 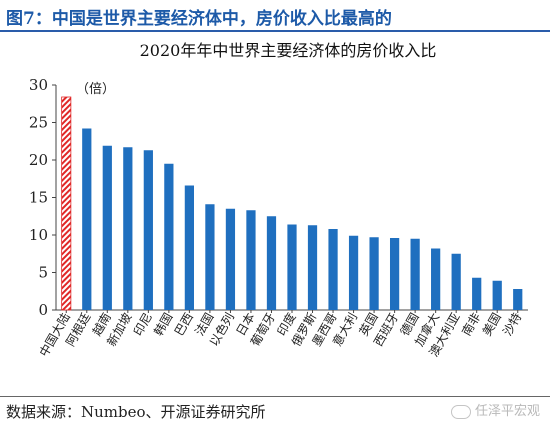 I want to click on y-tick-label: 30, so click(x=38, y=85).